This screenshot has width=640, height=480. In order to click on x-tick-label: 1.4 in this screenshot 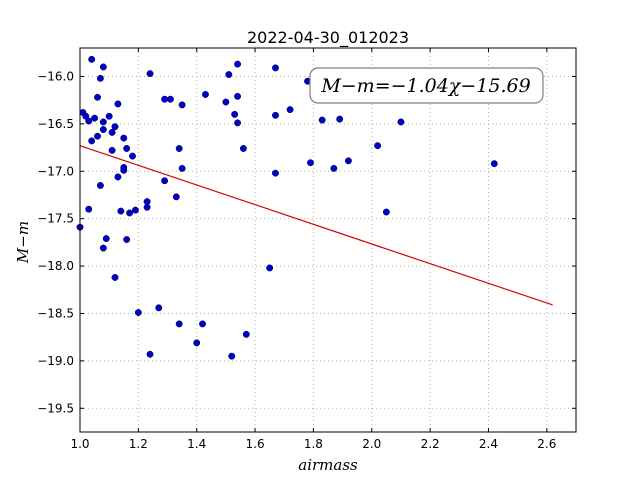, I will do `click(196, 444)`.